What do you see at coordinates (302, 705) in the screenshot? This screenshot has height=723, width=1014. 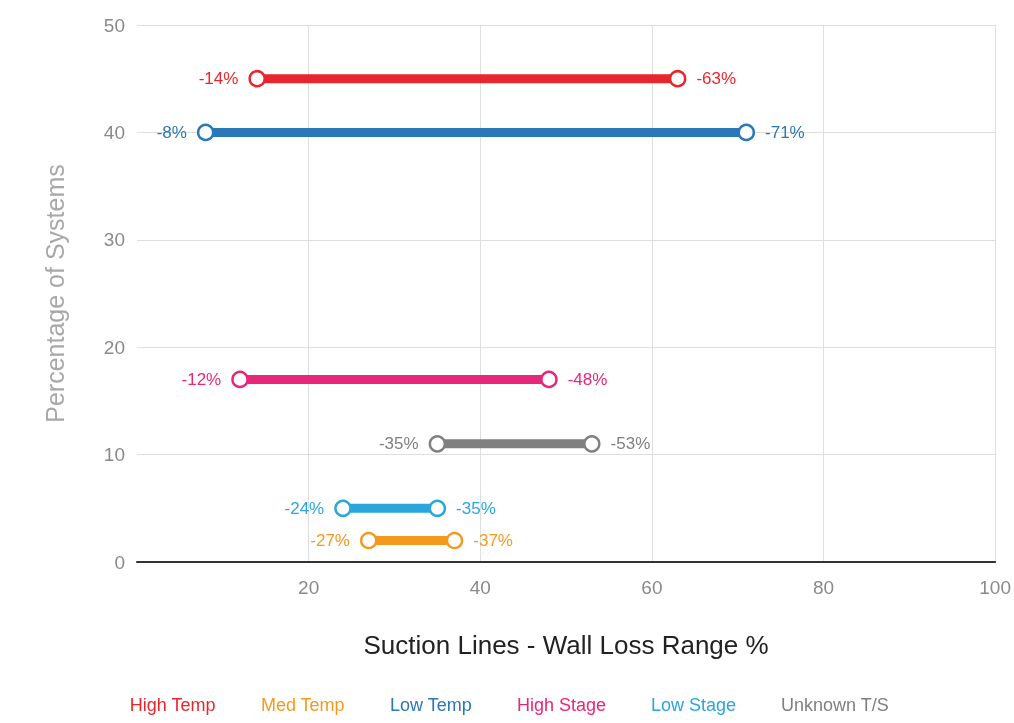 I see `text: Med Temp` at bounding box center [302, 705].